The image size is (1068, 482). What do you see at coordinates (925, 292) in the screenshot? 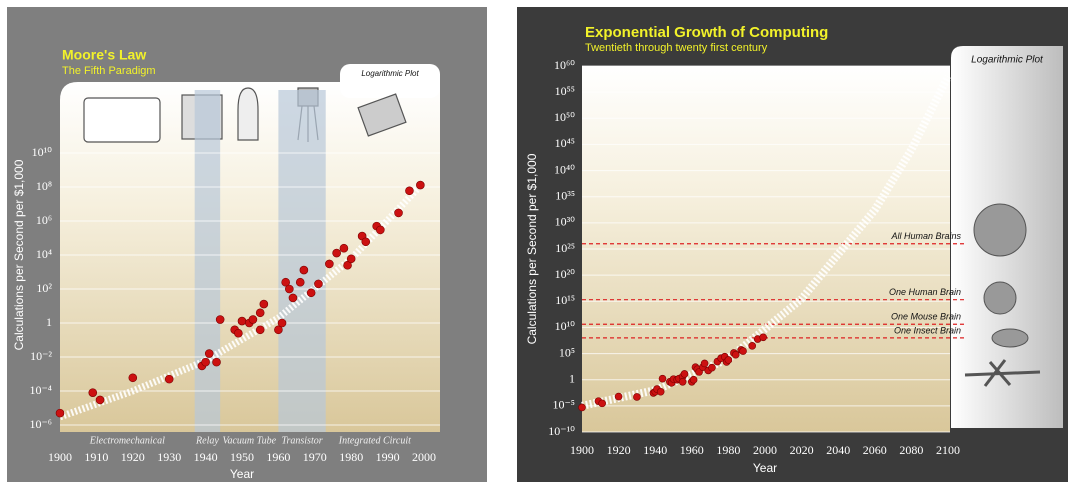
I see `reference-label: One Human Brain` at bounding box center [925, 292].